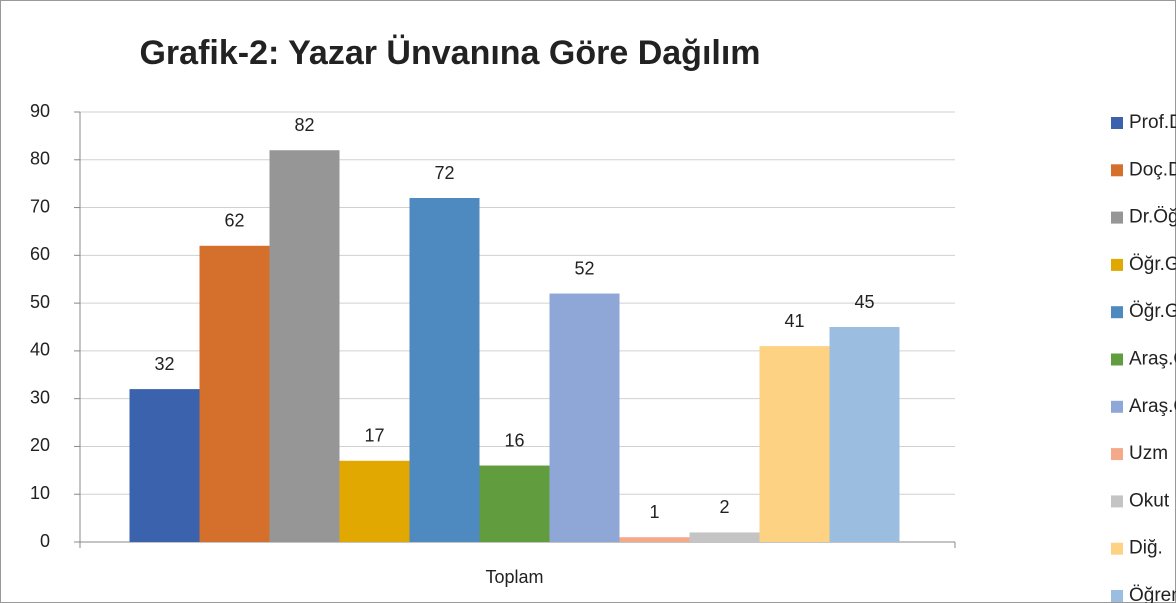  I want to click on legend-text: Öğr.Gör, so click(1152, 311).